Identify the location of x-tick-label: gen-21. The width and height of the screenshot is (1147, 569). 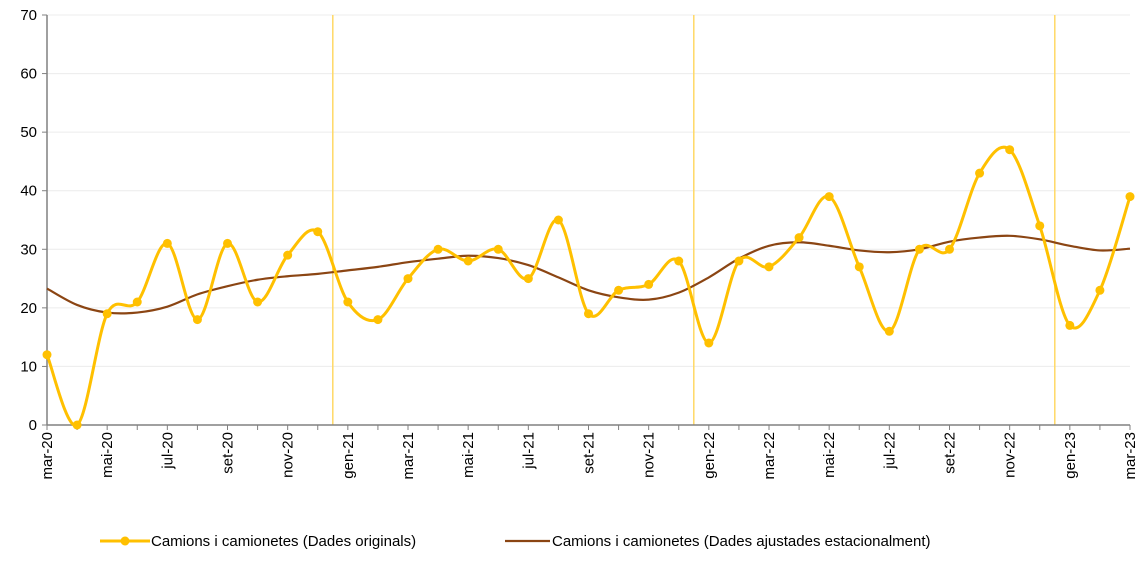
(348, 455).